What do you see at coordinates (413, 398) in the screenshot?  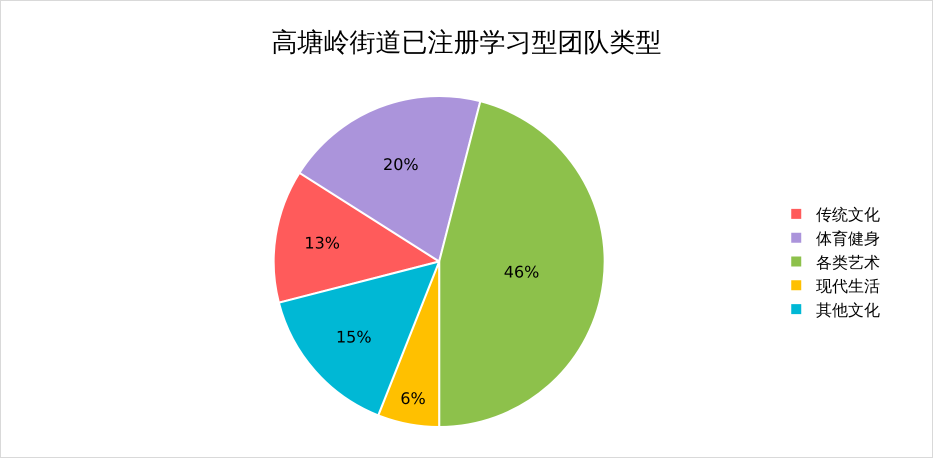 I see `data-label: 6%` at bounding box center [413, 398].